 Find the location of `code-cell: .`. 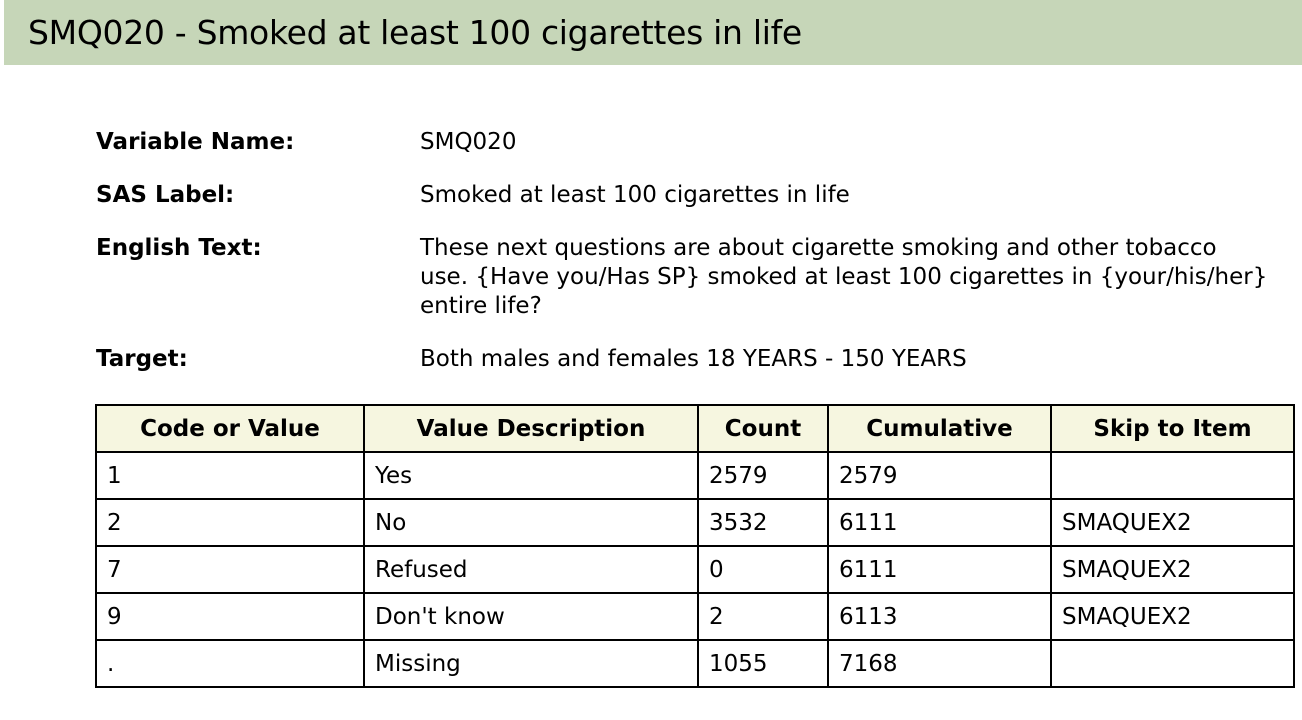

code-cell: . is located at coordinates (230, 663).